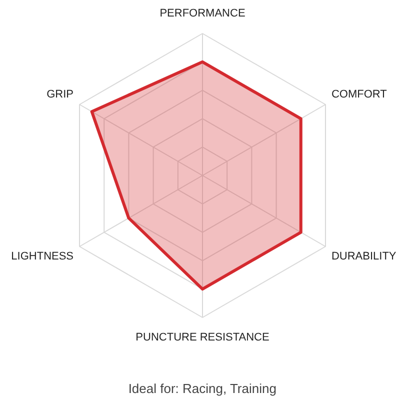  What do you see at coordinates (203, 14) in the screenshot?
I see `spoke-label: PERFORMANCE` at bounding box center [203, 14].